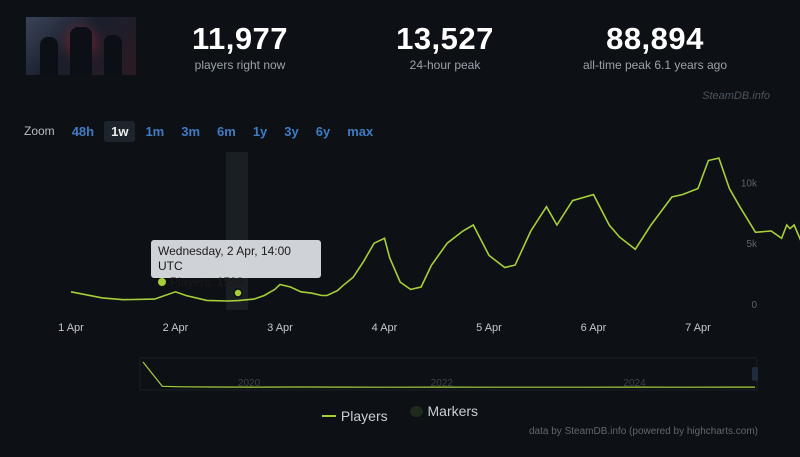 The width and height of the screenshot is (800, 457). I want to click on zoom-3y-button: 3y, so click(291, 131).